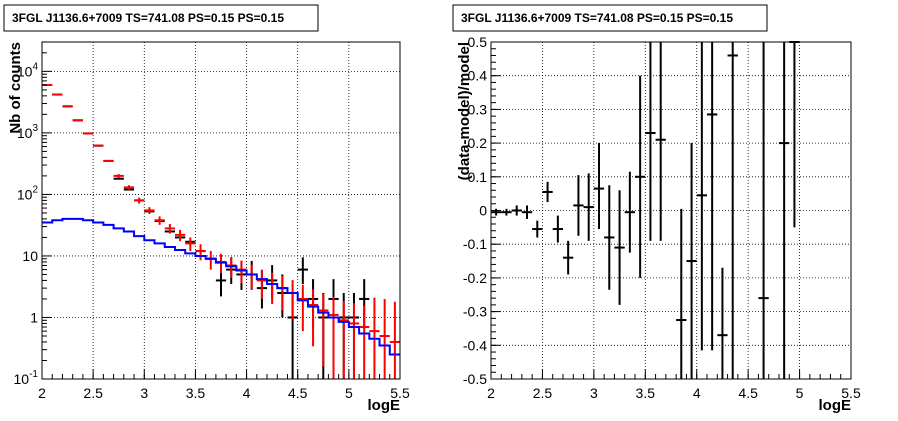 This screenshot has height=421, width=898. What do you see at coordinates (15, 88) in the screenshot?
I see `counts-y-axis-title: Nb of counts` at bounding box center [15, 88].